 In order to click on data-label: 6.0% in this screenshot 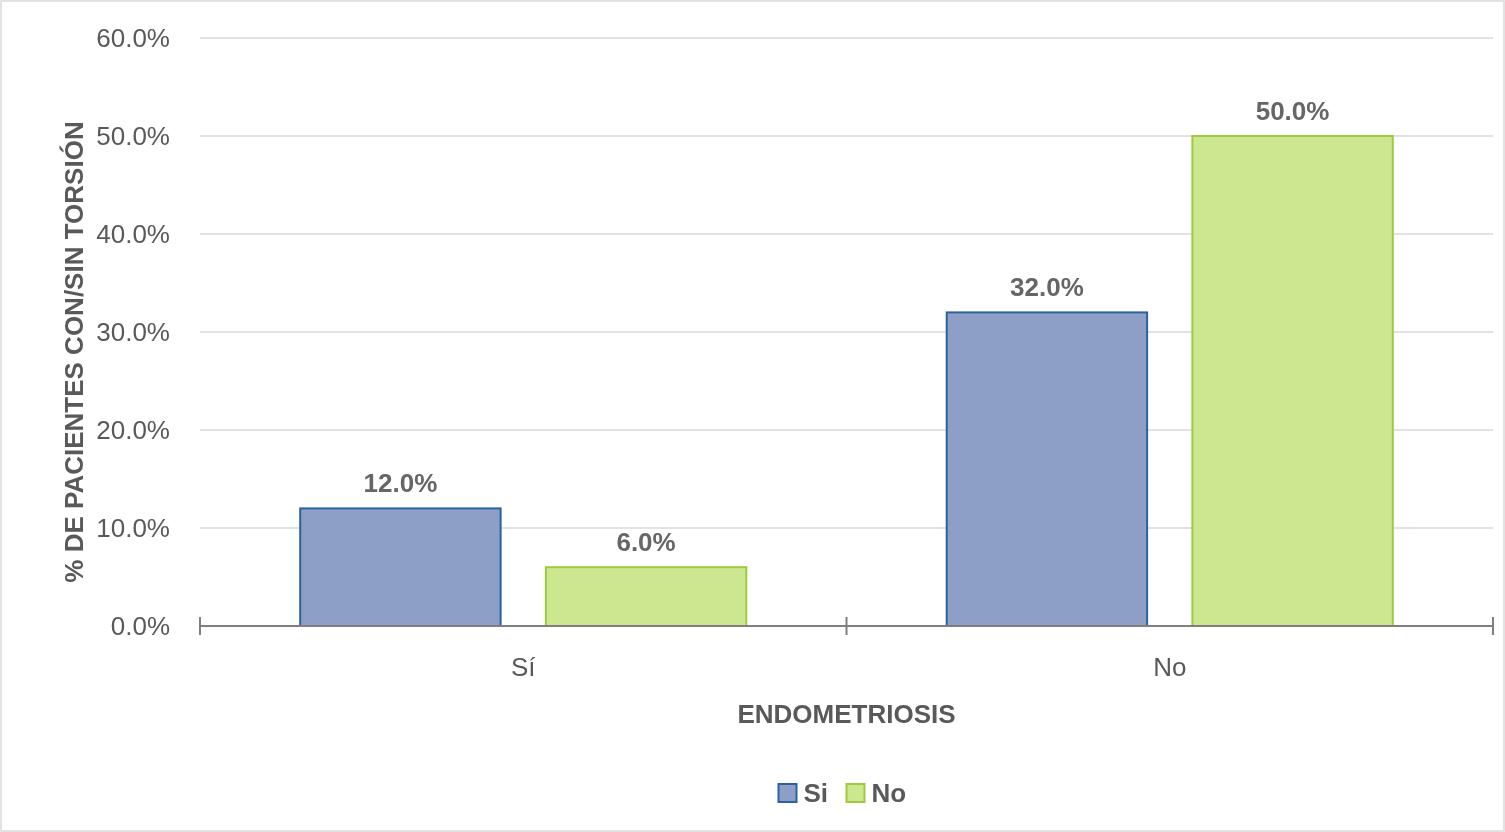, I will do `click(646, 542)`.